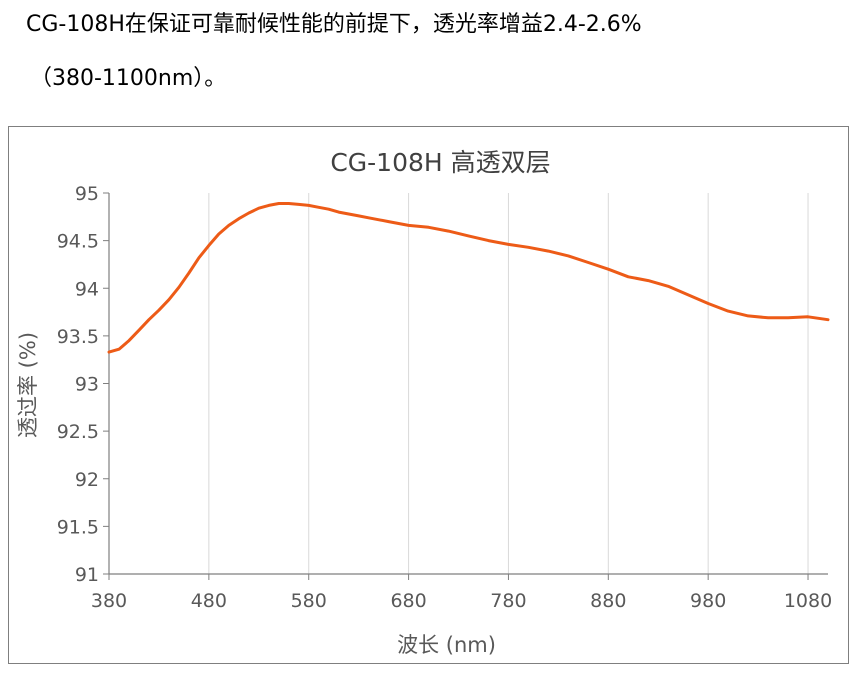  I want to click on y-tick-label: 94.5, so click(78, 242).